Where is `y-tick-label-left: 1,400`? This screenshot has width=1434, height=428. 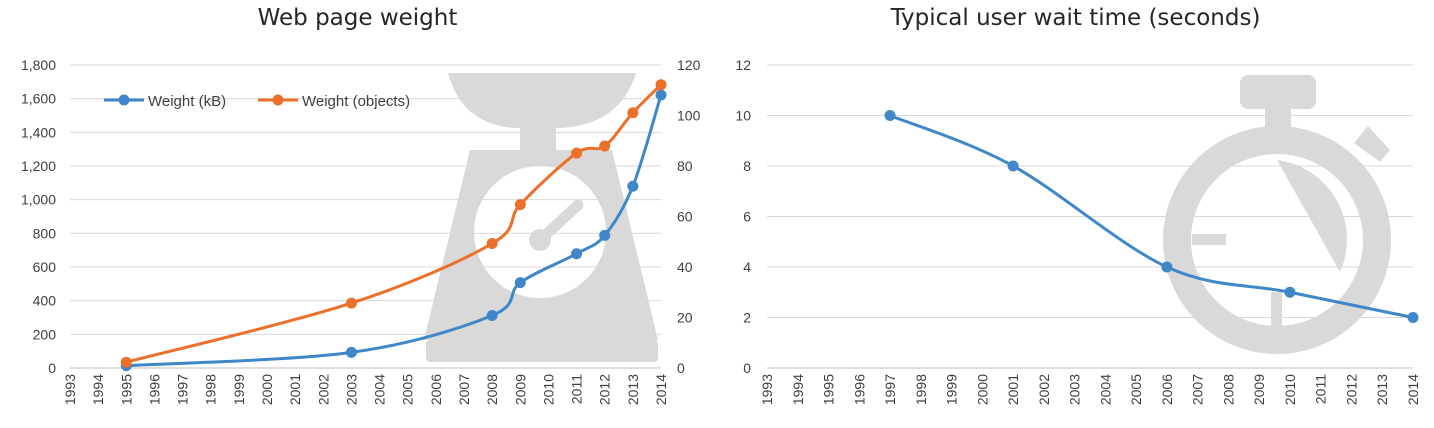 y-tick-label-left: 1,400 is located at coordinates (38, 132).